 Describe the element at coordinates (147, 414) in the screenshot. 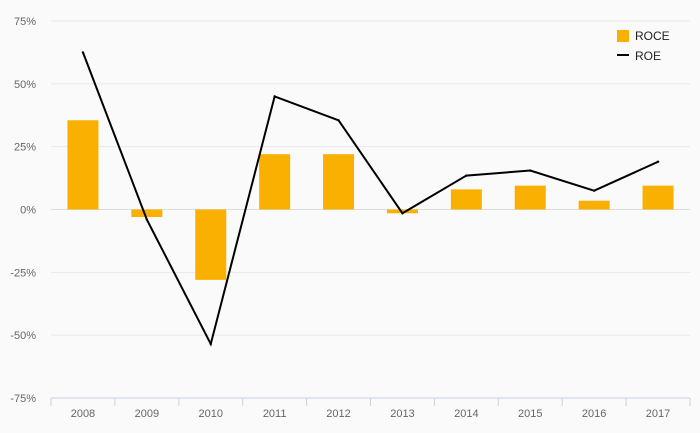

I see `x-tick-label: 2009` at that location.